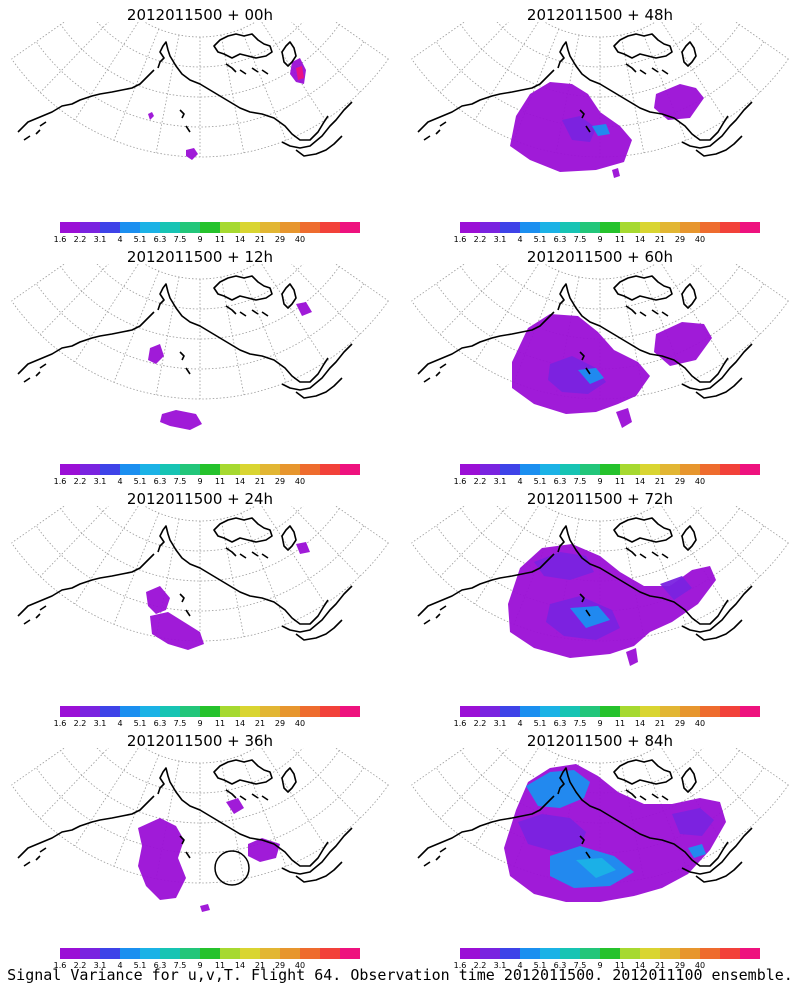  I want to click on colorbar-tick-label: 2.2, so click(480, 481).